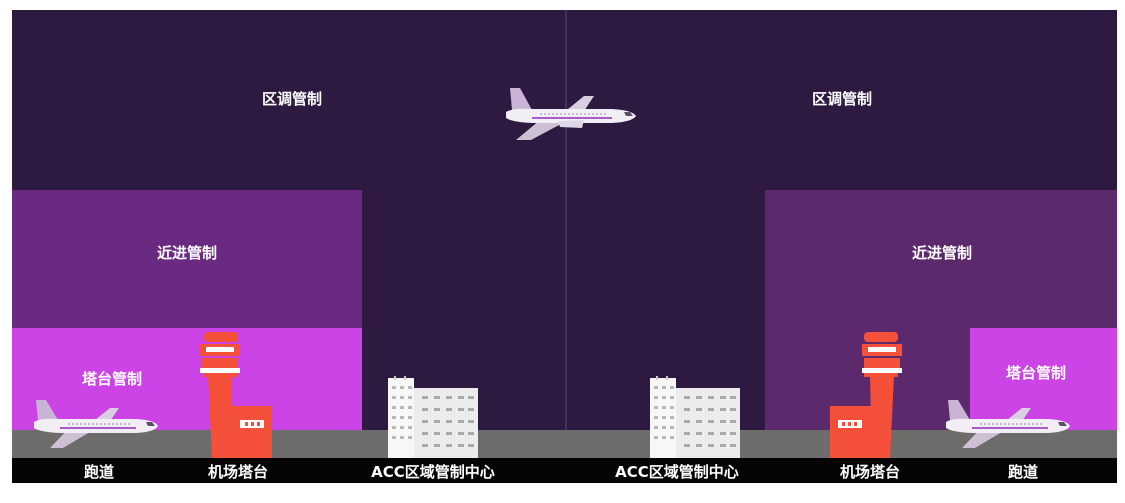 The height and width of the screenshot is (503, 1125). I want to click on approach-control-label-right: 近进管制, so click(942, 253).